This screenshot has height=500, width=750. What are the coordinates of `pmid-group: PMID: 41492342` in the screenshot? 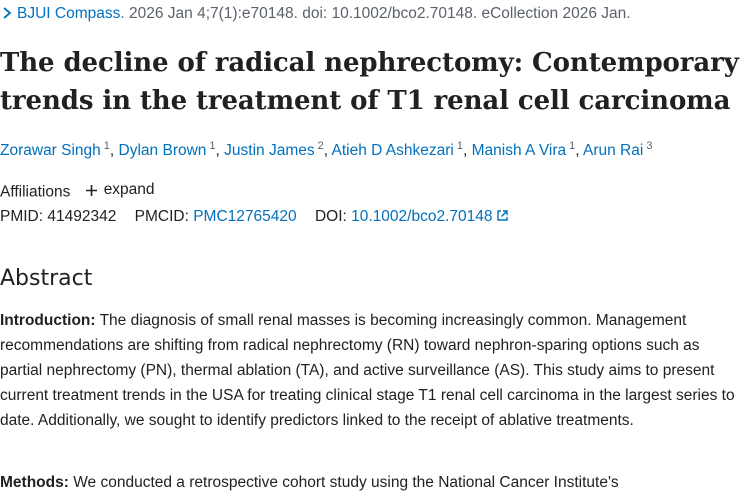 It's located at (58, 216).